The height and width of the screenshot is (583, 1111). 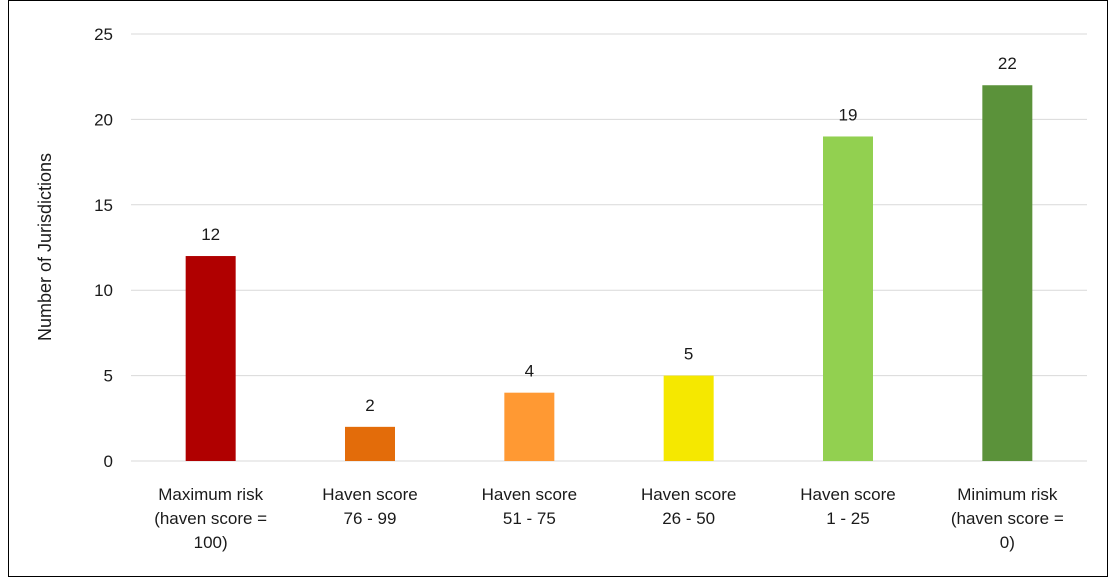 I want to click on category-label-line: 0), so click(x=1007, y=542).